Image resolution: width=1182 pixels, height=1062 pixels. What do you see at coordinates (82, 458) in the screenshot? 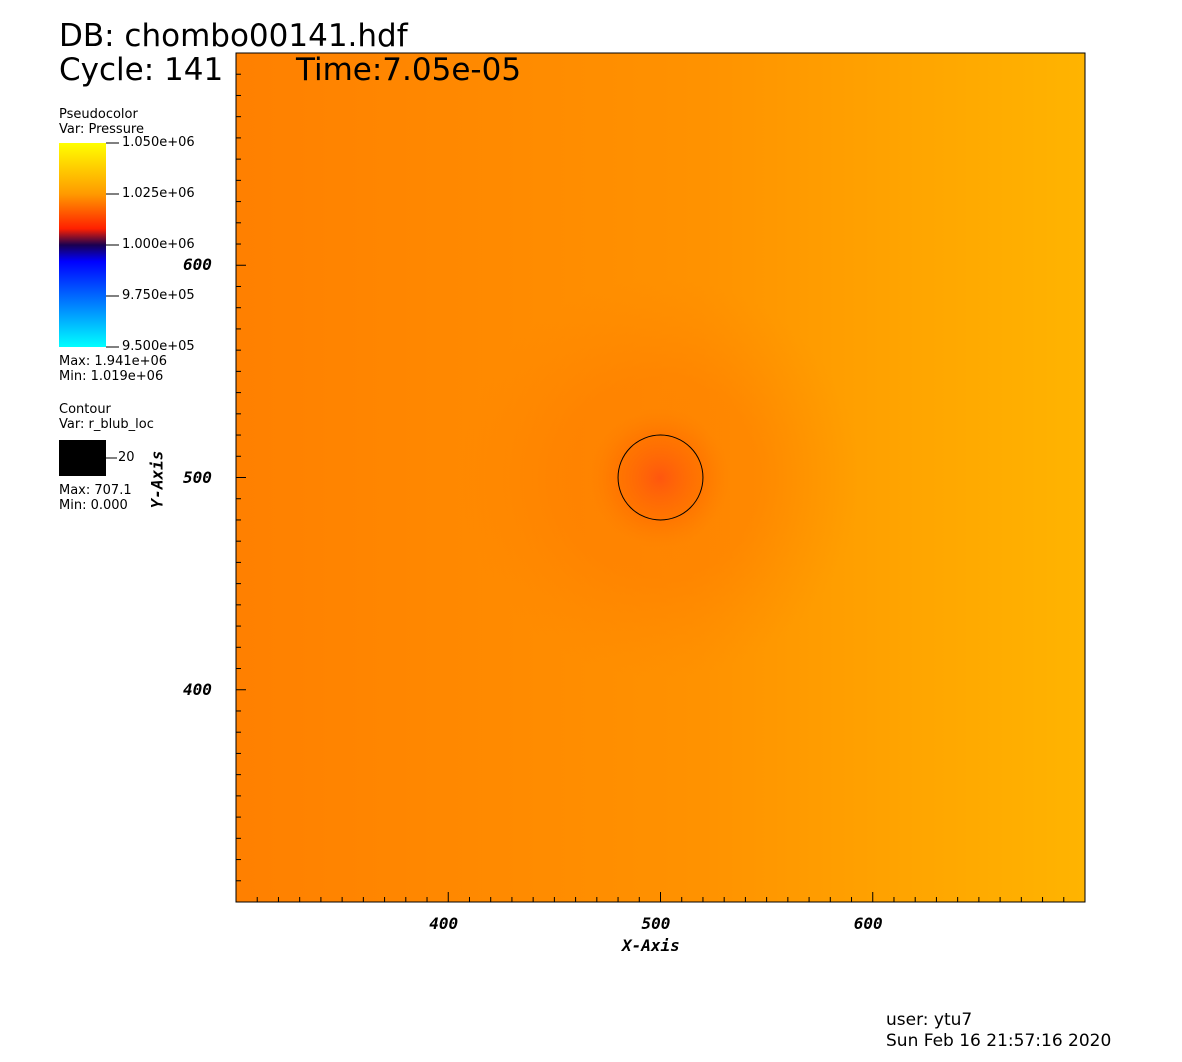
I see `contour-swatch` at bounding box center [82, 458].